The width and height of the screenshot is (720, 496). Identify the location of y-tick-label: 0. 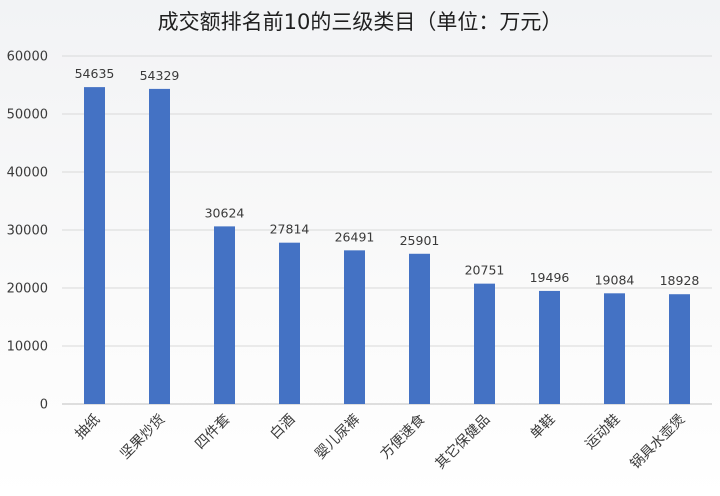
(44, 405).